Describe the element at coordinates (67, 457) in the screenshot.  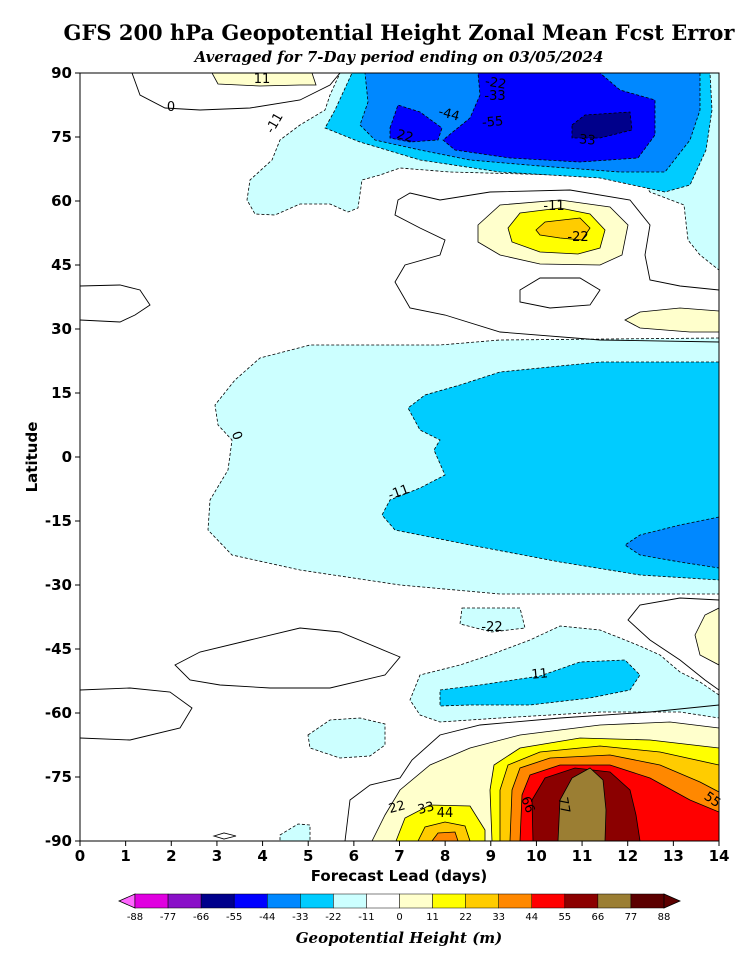
I see `y-tick-label: 0` at that location.